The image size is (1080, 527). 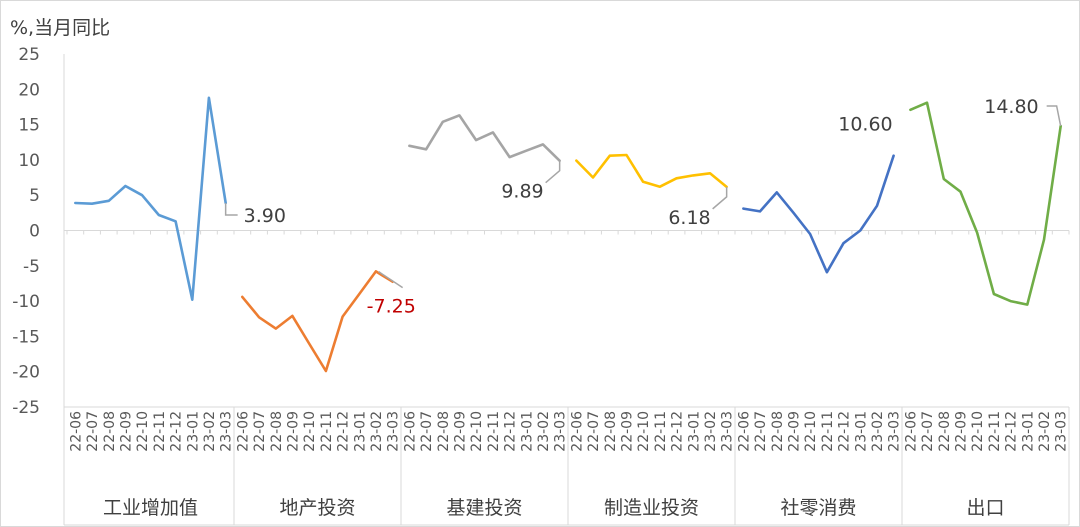 I want to click on group-label: 基建投资, so click(x=484, y=508).